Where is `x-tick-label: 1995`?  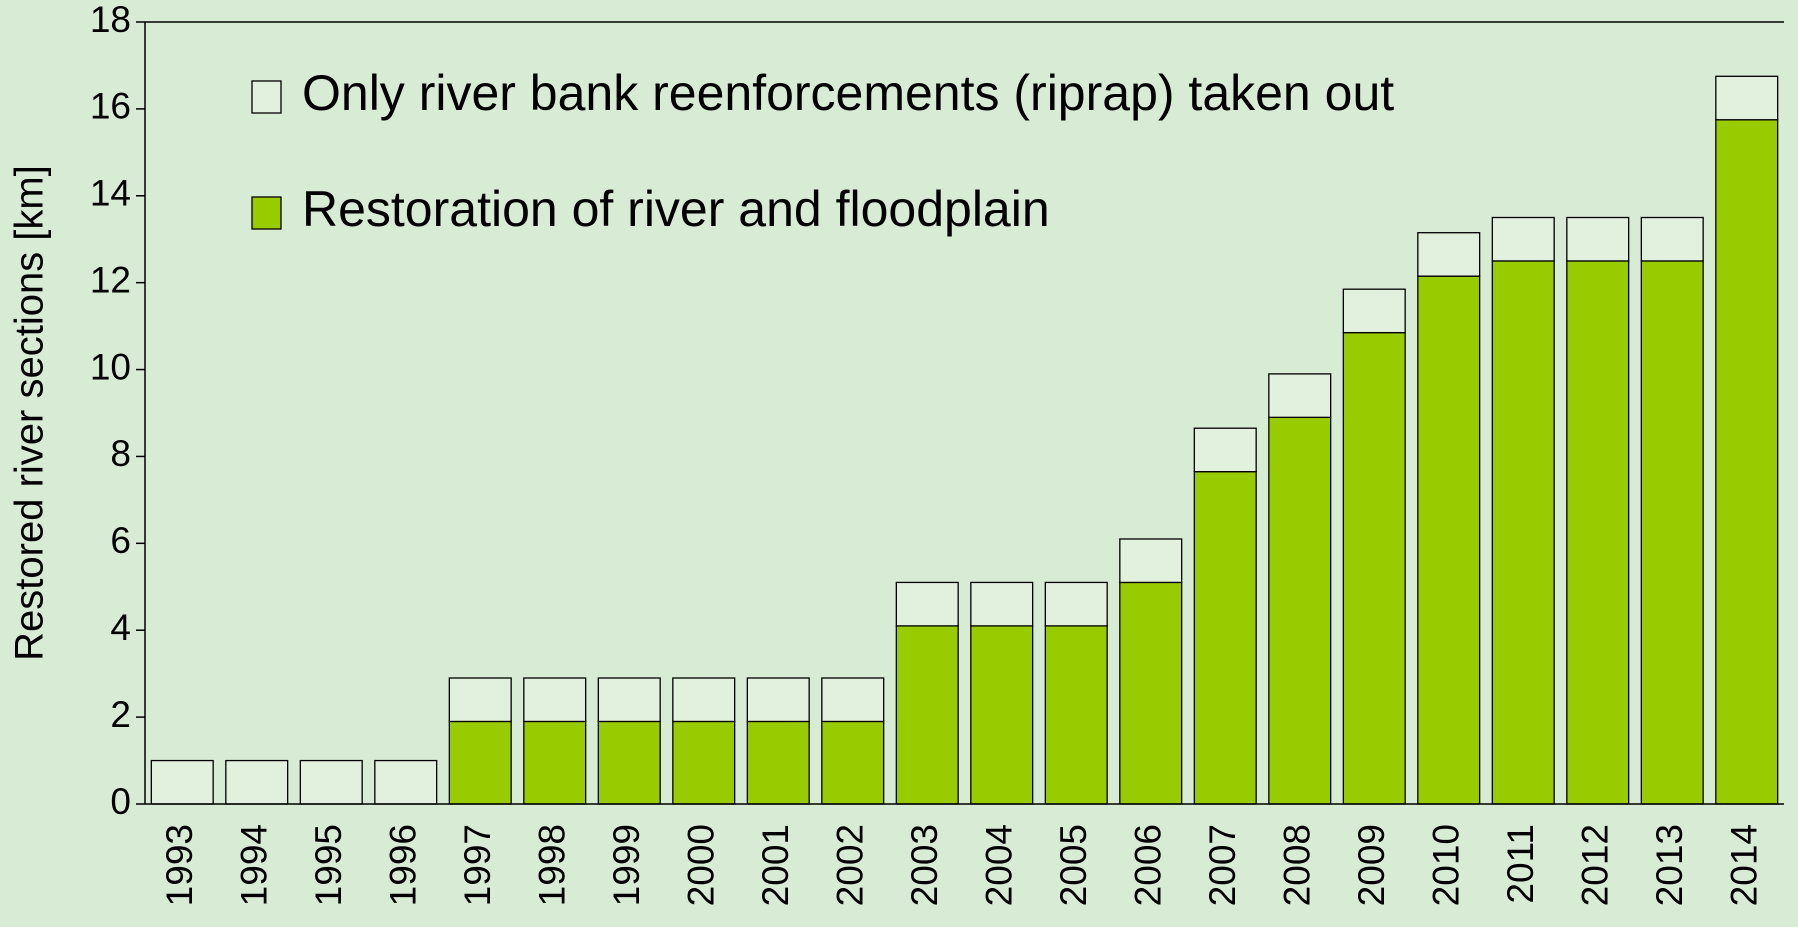
x-tick-label: 1995 is located at coordinates (328, 865).